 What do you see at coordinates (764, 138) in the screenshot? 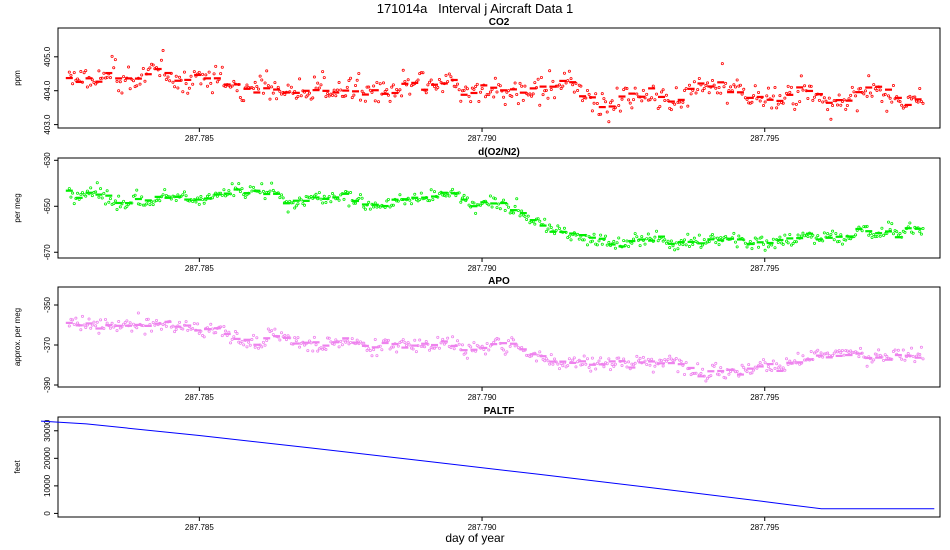
I see `x-tick-label: 287.795` at bounding box center [764, 138].